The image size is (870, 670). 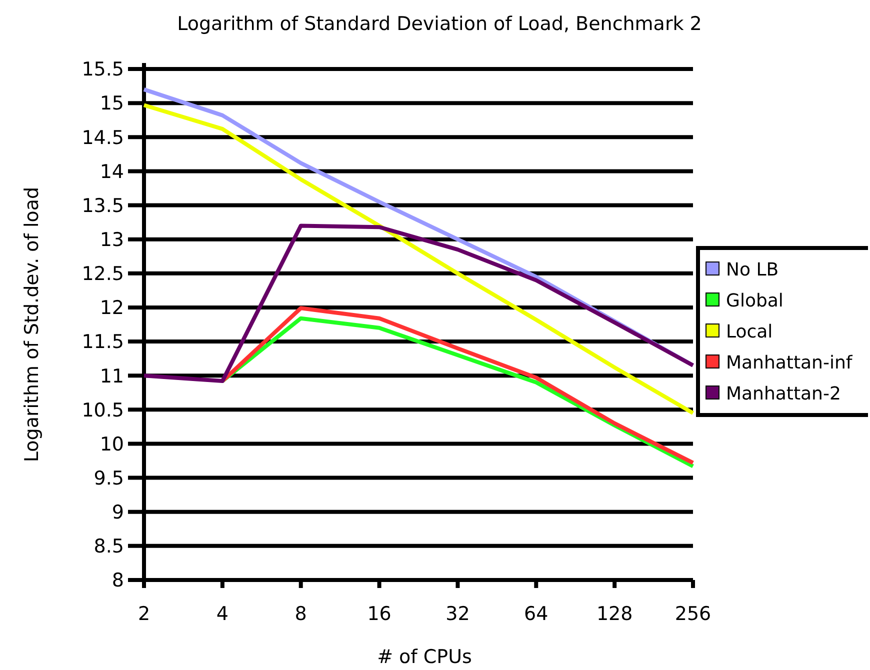 I want to click on y-tick-label: 15.5, so click(x=103, y=69).